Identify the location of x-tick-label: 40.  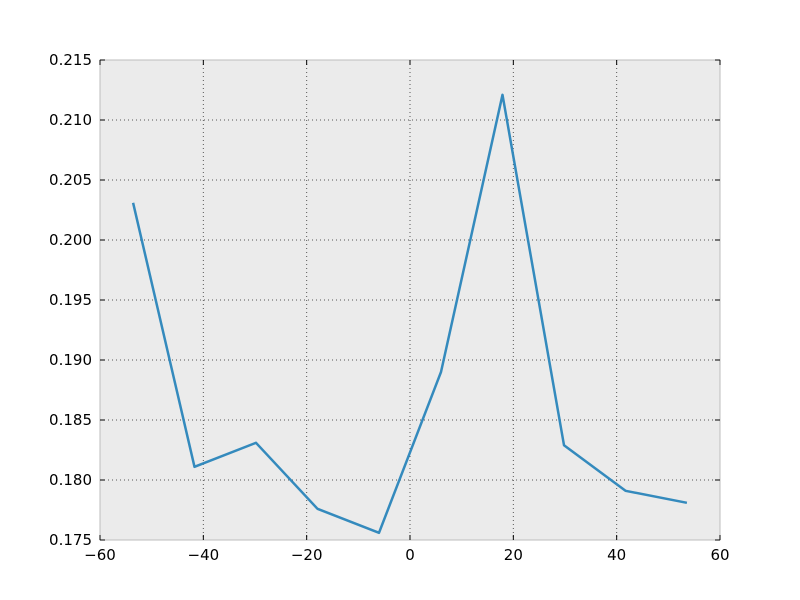
(616, 555).